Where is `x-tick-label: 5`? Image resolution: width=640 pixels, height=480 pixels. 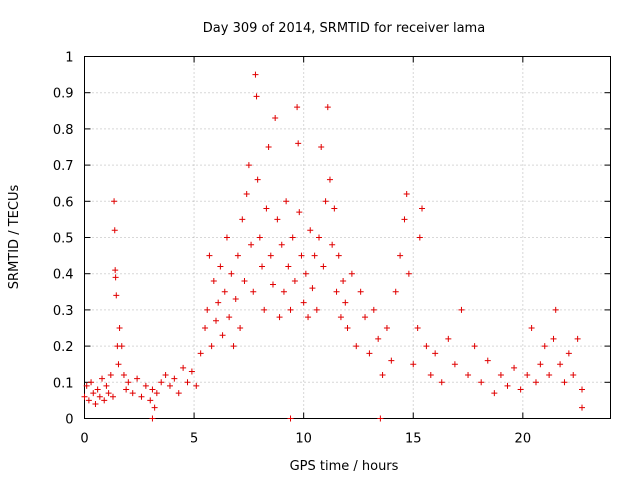
x-tick-label: 5 is located at coordinates (194, 439).